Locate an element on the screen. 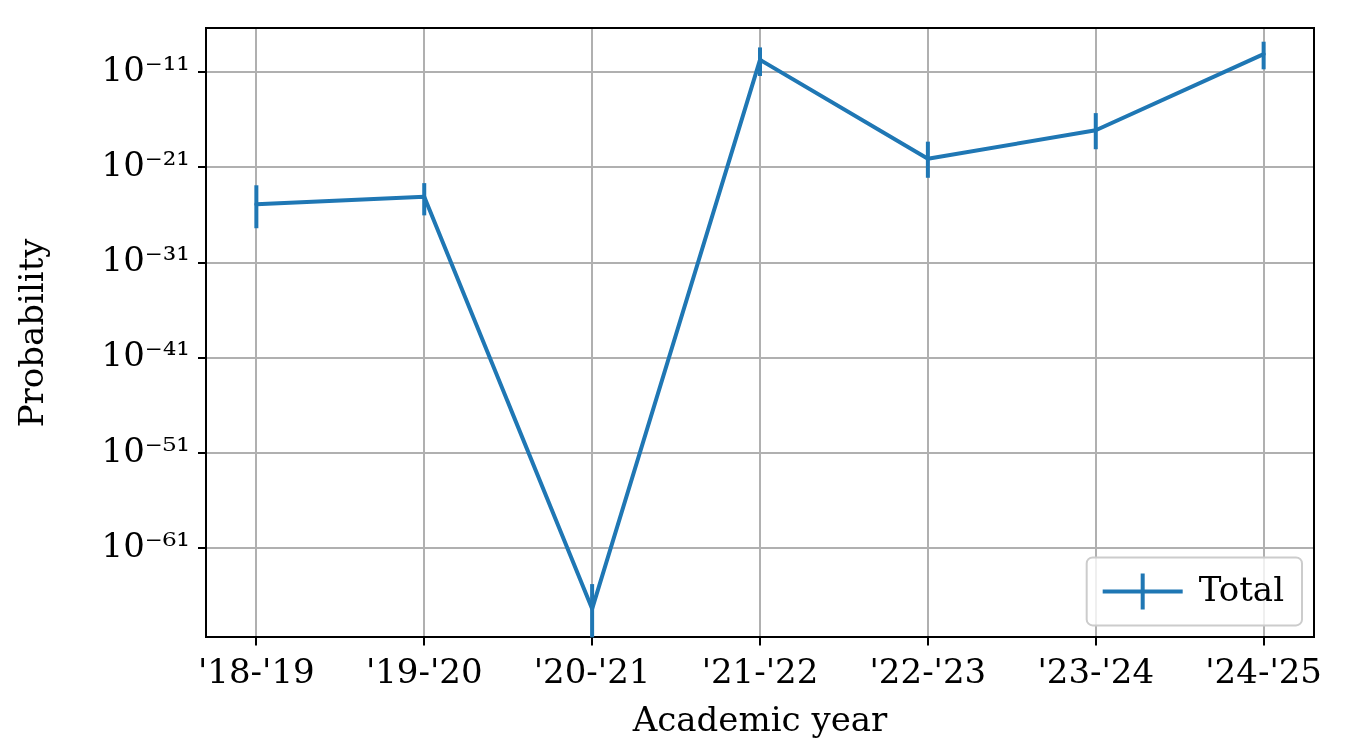 This screenshot has width=1354, height=747. y-axis-title: Probability is located at coordinates (31, 332).